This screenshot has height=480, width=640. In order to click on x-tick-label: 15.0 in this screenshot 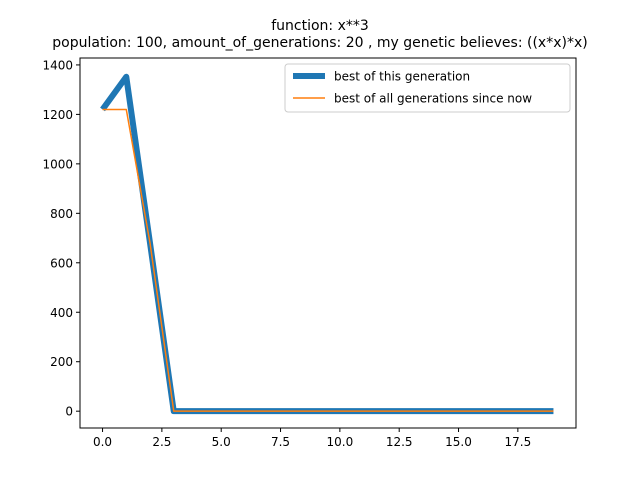, I will do `click(458, 442)`.